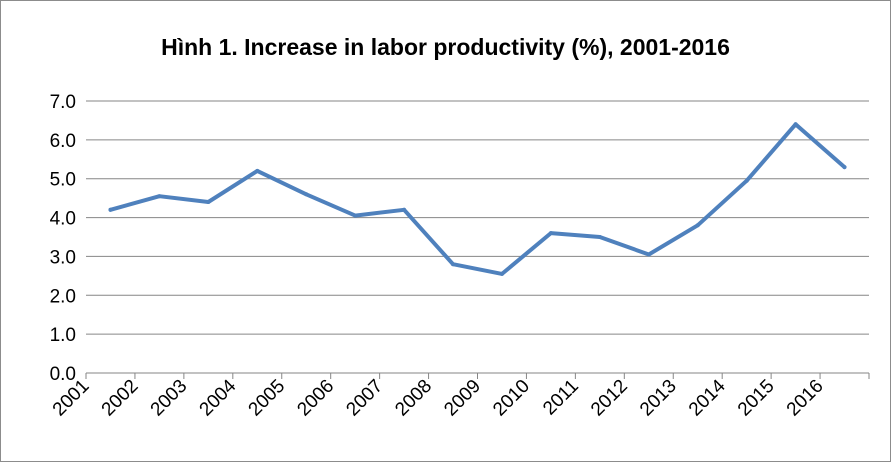 This screenshot has height=462, width=891. What do you see at coordinates (805, 398) in the screenshot?
I see `x-tick-label-2016: 2016` at bounding box center [805, 398].